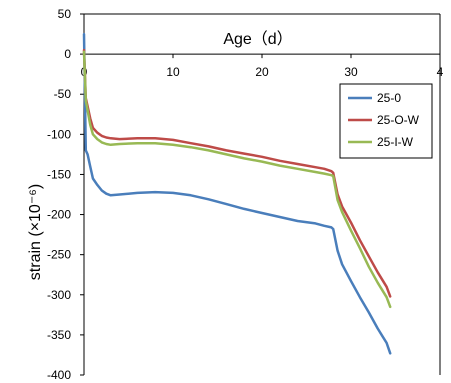 The width and height of the screenshot is (451, 383). What do you see at coordinates (398, 120) in the screenshot?
I see `legend-label: 25-O-W` at bounding box center [398, 120].